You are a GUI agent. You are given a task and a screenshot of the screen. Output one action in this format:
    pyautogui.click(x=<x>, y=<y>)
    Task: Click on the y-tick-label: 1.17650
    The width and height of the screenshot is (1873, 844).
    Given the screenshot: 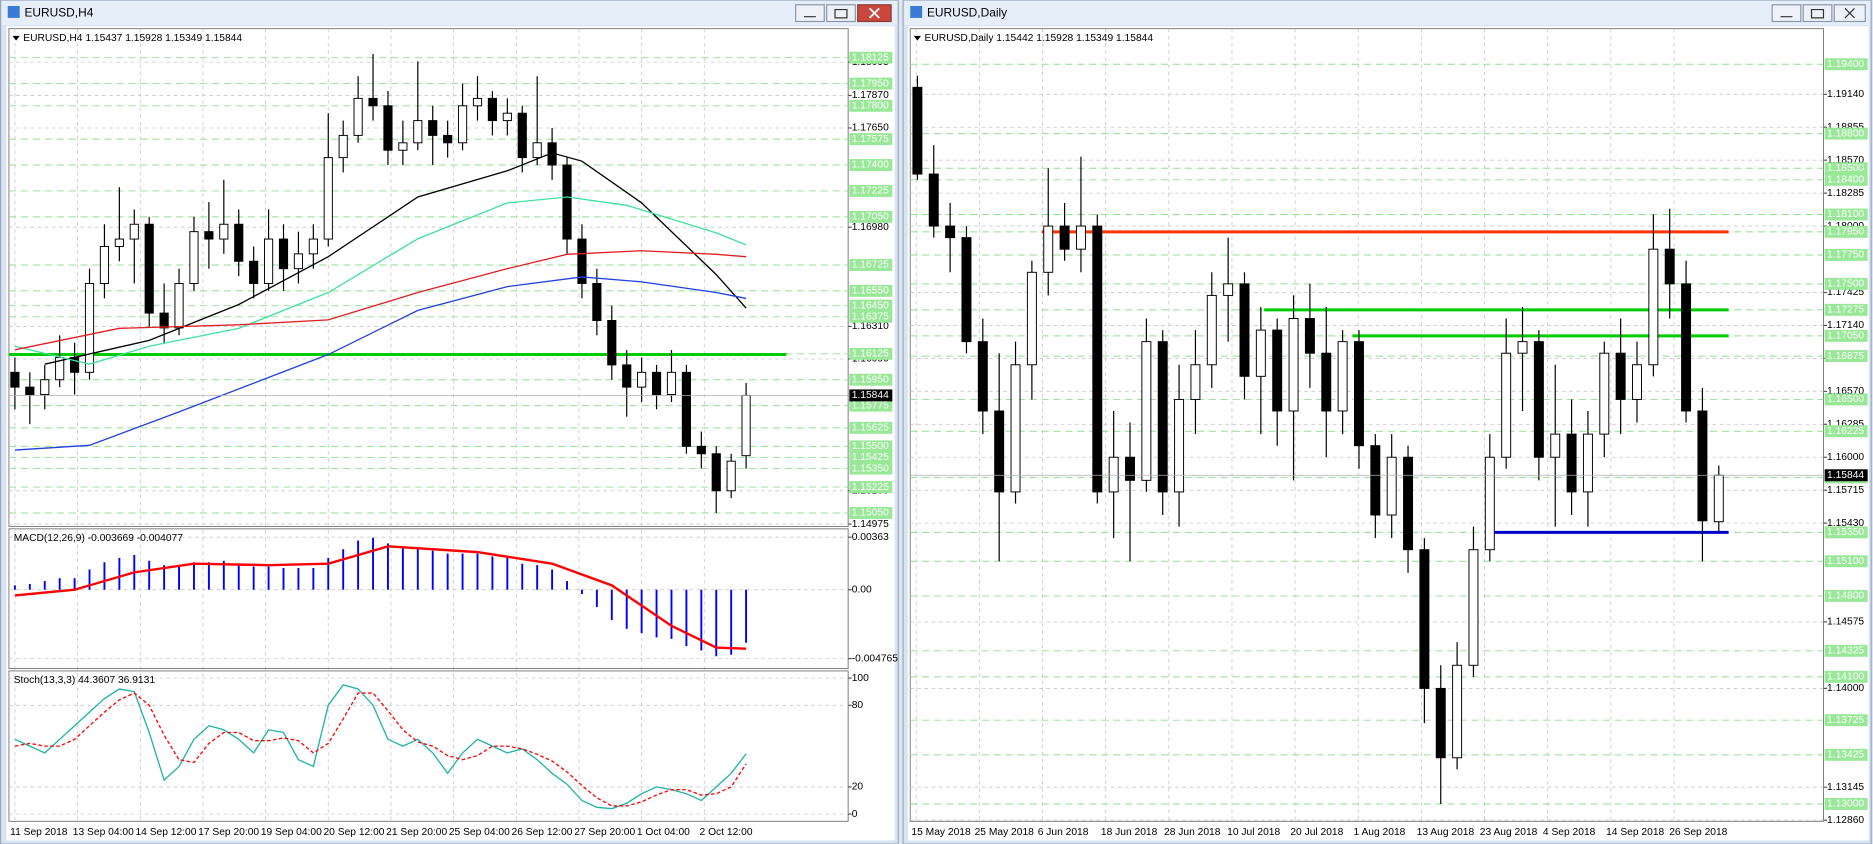 What is the action you would take?
    pyautogui.click(x=870, y=128)
    